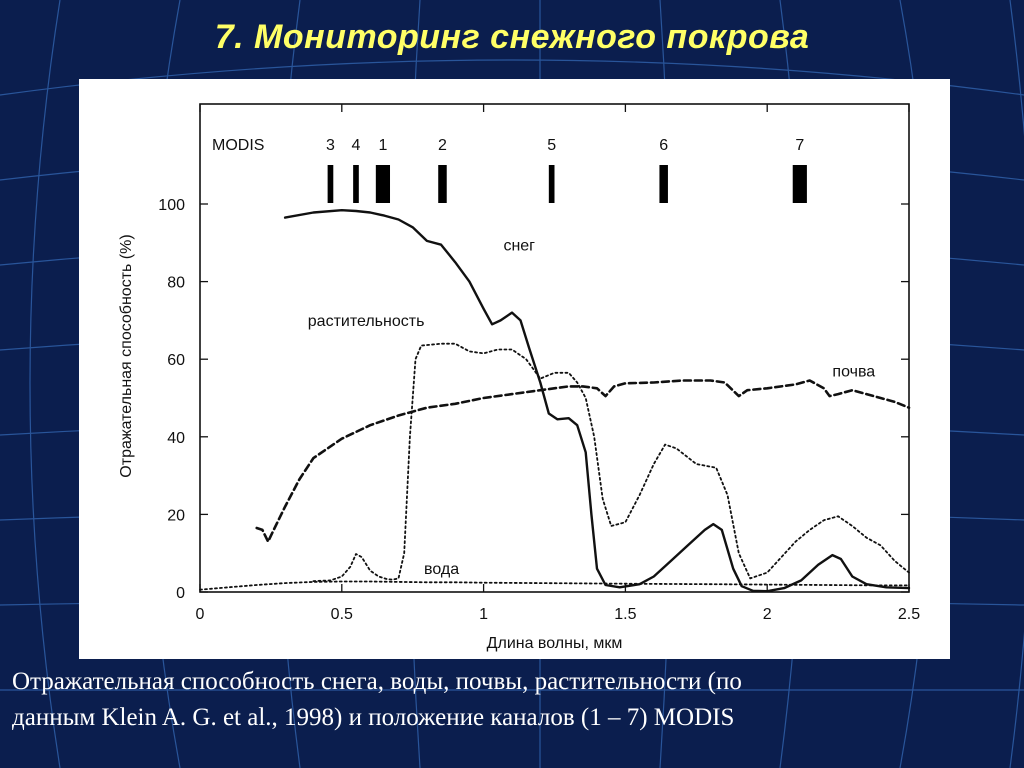  I want to click on y-tick-label: 40, so click(176, 438).